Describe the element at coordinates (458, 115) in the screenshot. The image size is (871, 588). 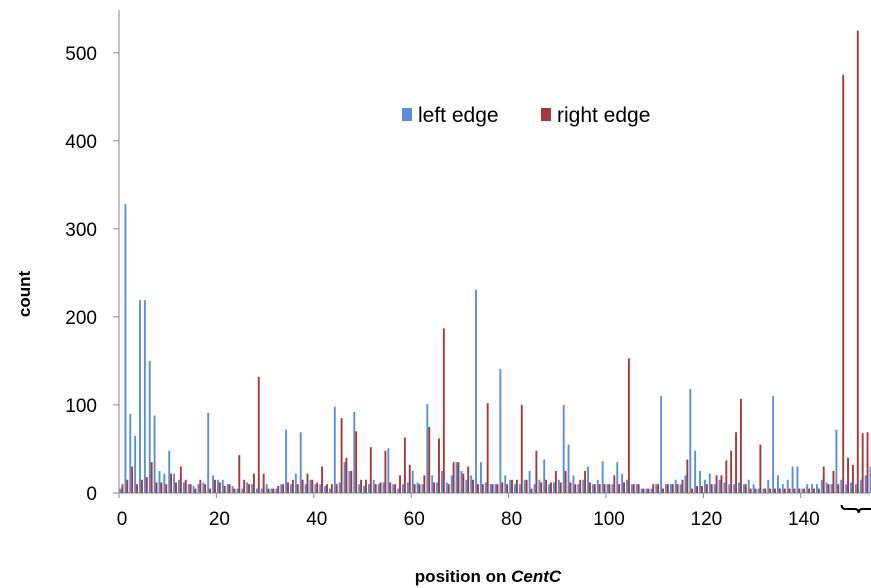
I see `legend-label-left-edge: left edge` at that location.